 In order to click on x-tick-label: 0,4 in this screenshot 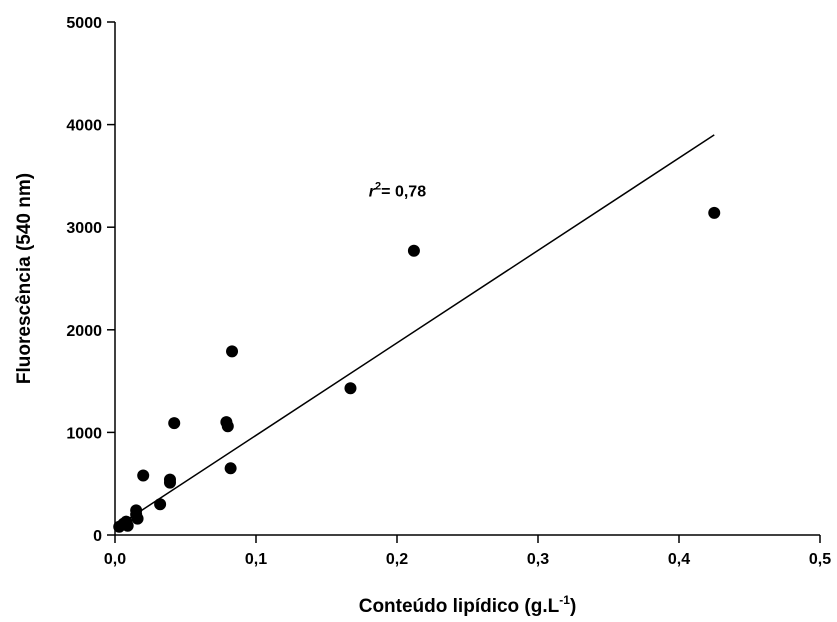, I will do `click(679, 559)`.